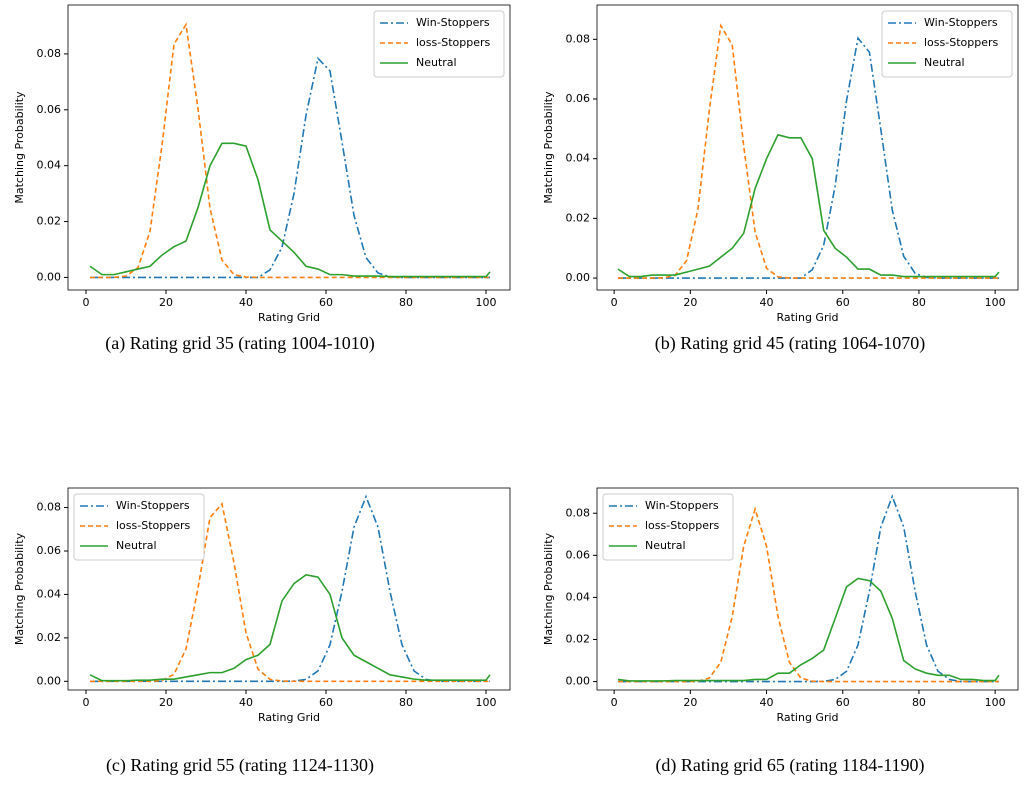 This screenshot has width=1031, height=787. Describe the element at coordinates (240, 765) in the screenshot. I see `caption: (c) Rating grid 55 (rating 1124-1130)` at that location.